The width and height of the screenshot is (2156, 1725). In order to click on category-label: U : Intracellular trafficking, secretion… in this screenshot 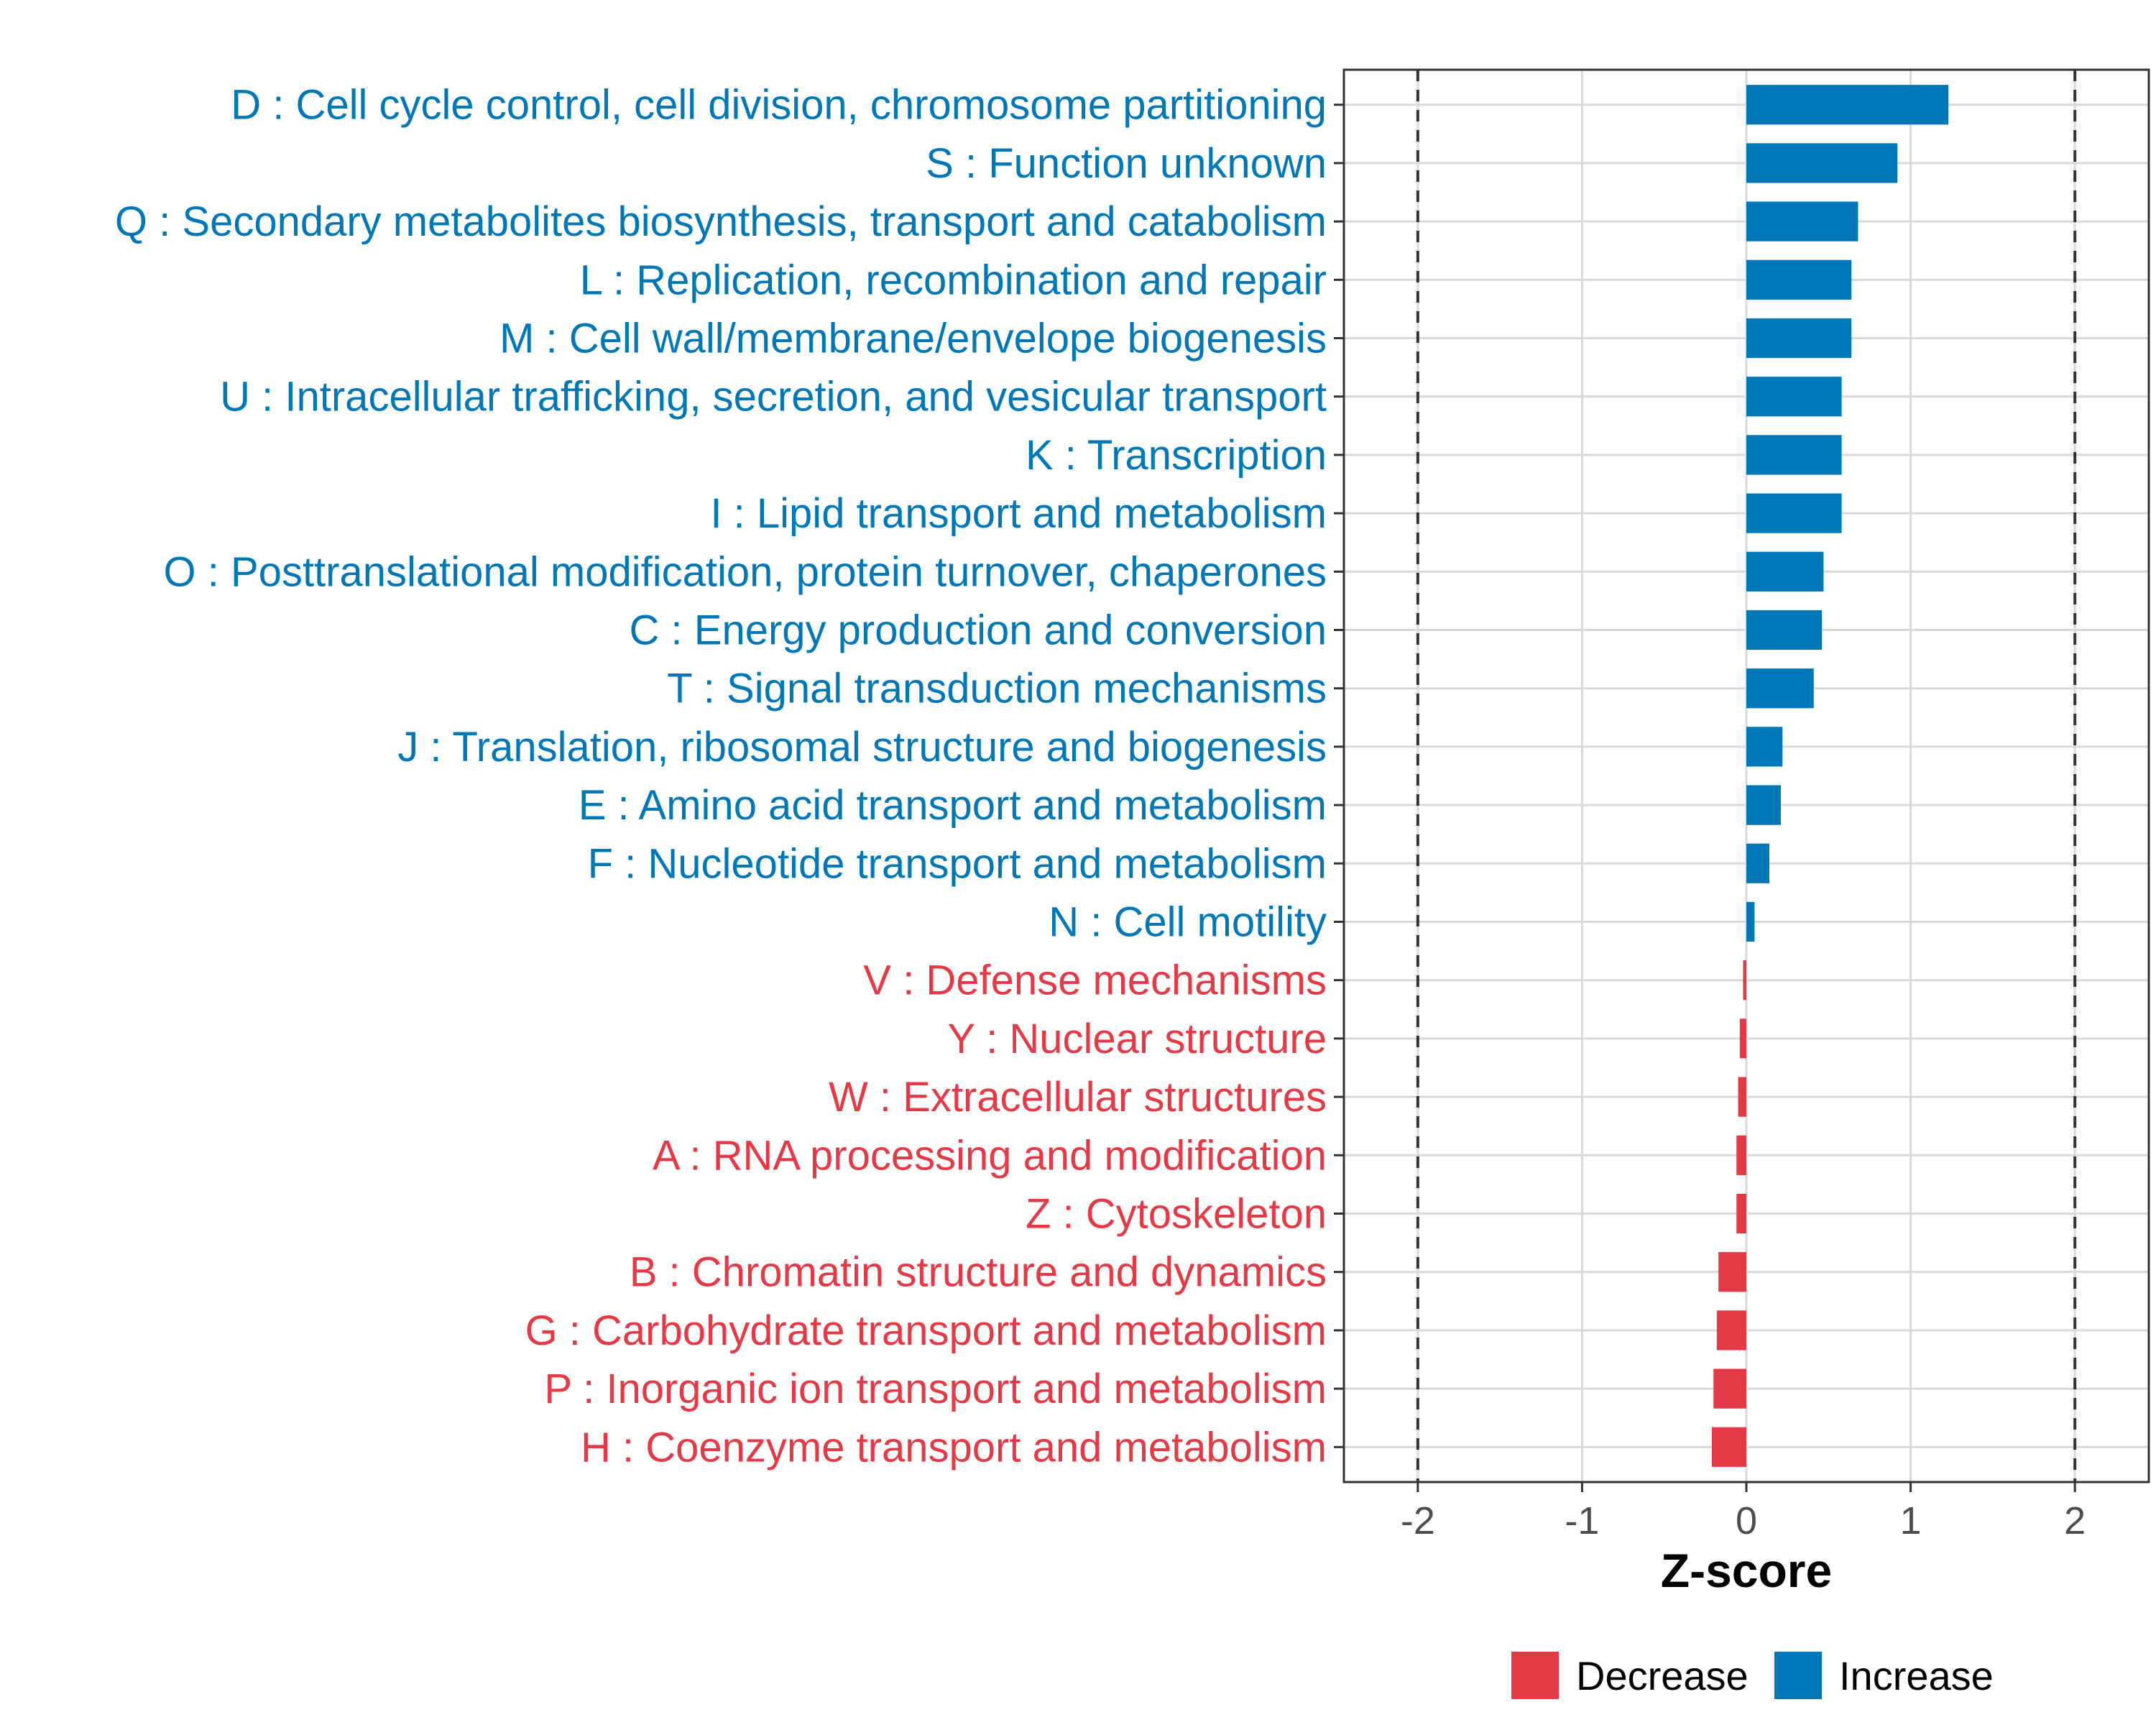, I will do `click(774, 397)`.